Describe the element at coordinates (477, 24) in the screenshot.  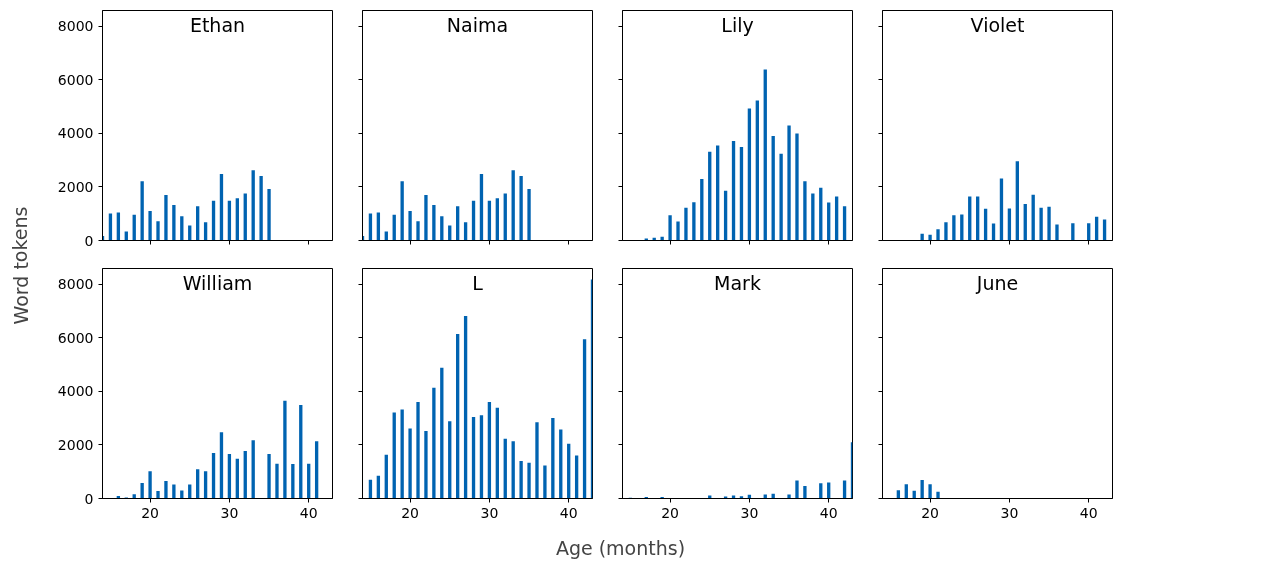
I see `chart-title: Naima` at that location.